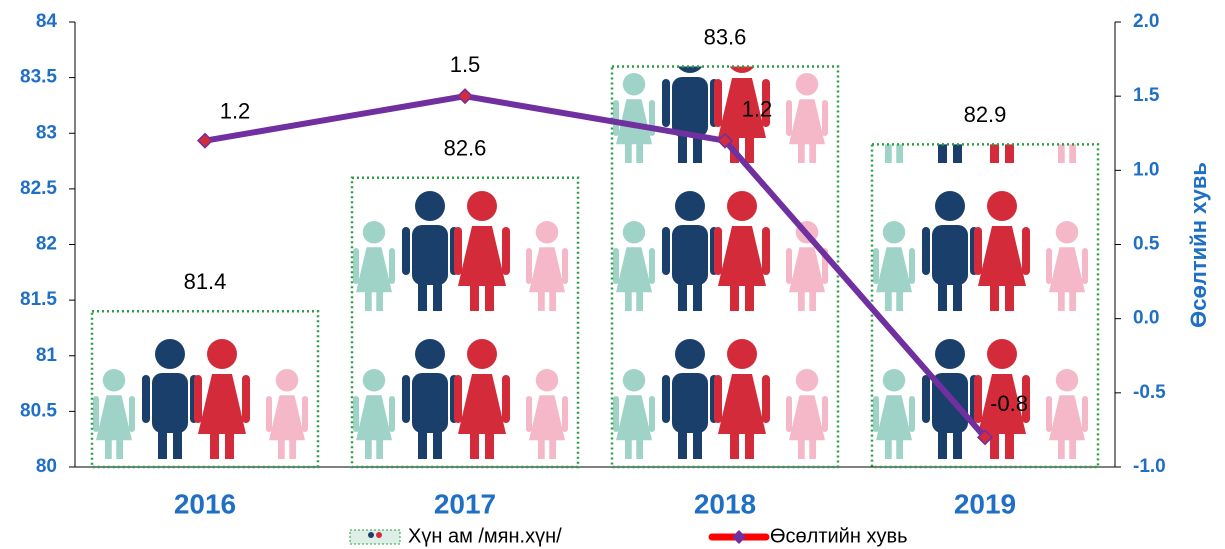  Describe the element at coordinates (985, 114) in the screenshot. I see `data-label: 82.9` at that location.